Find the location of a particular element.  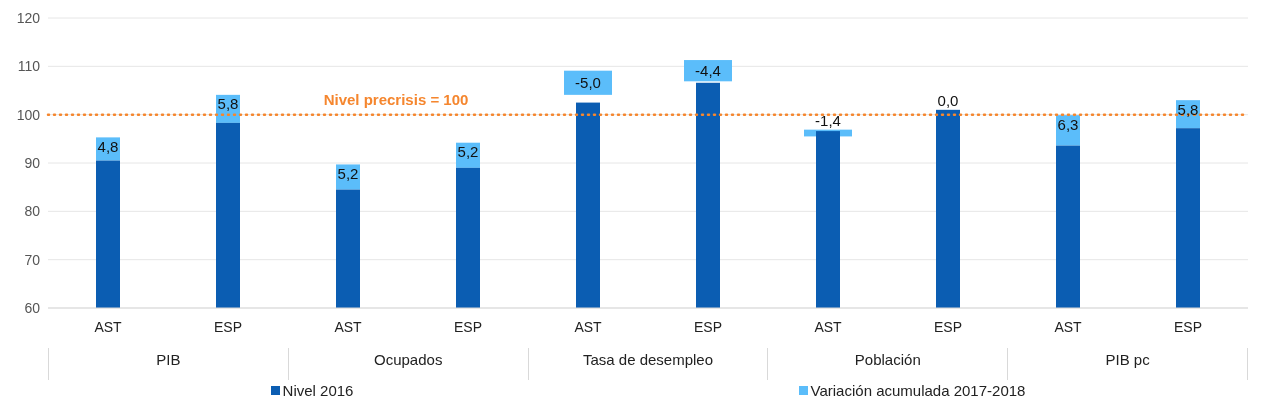

y-tick-label: 100 is located at coordinates (28, 114).